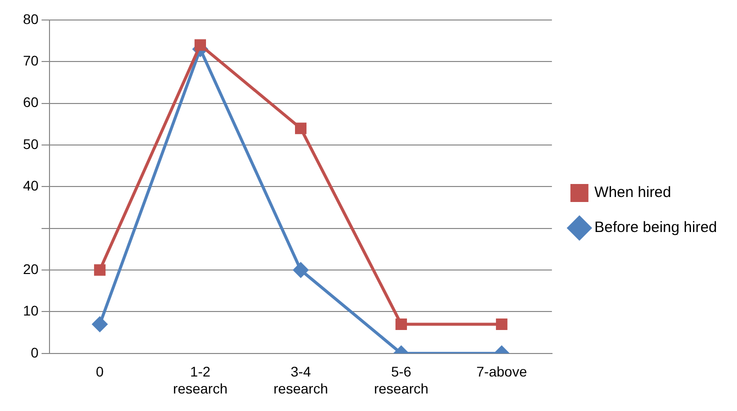  What do you see at coordinates (30, 268) in the screenshot?
I see `y-tick-label: 20` at bounding box center [30, 268].